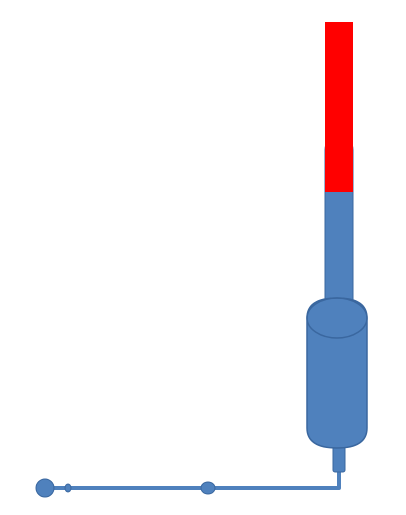  Describe the element at coordinates (337, 318) in the screenshot. I see `cylinder-top-rim` at that location.